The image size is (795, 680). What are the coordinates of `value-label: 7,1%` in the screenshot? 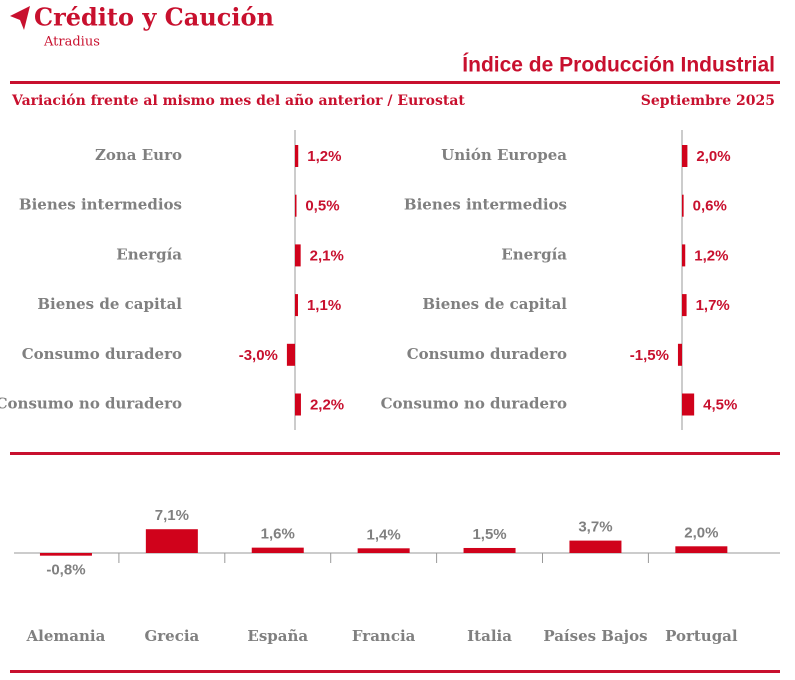 It's located at (172, 515).